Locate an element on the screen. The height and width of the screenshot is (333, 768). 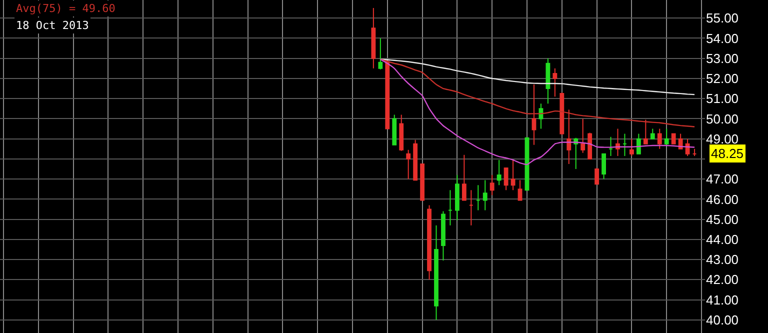
y-tick-label: 49.00 is located at coordinates (722, 138).